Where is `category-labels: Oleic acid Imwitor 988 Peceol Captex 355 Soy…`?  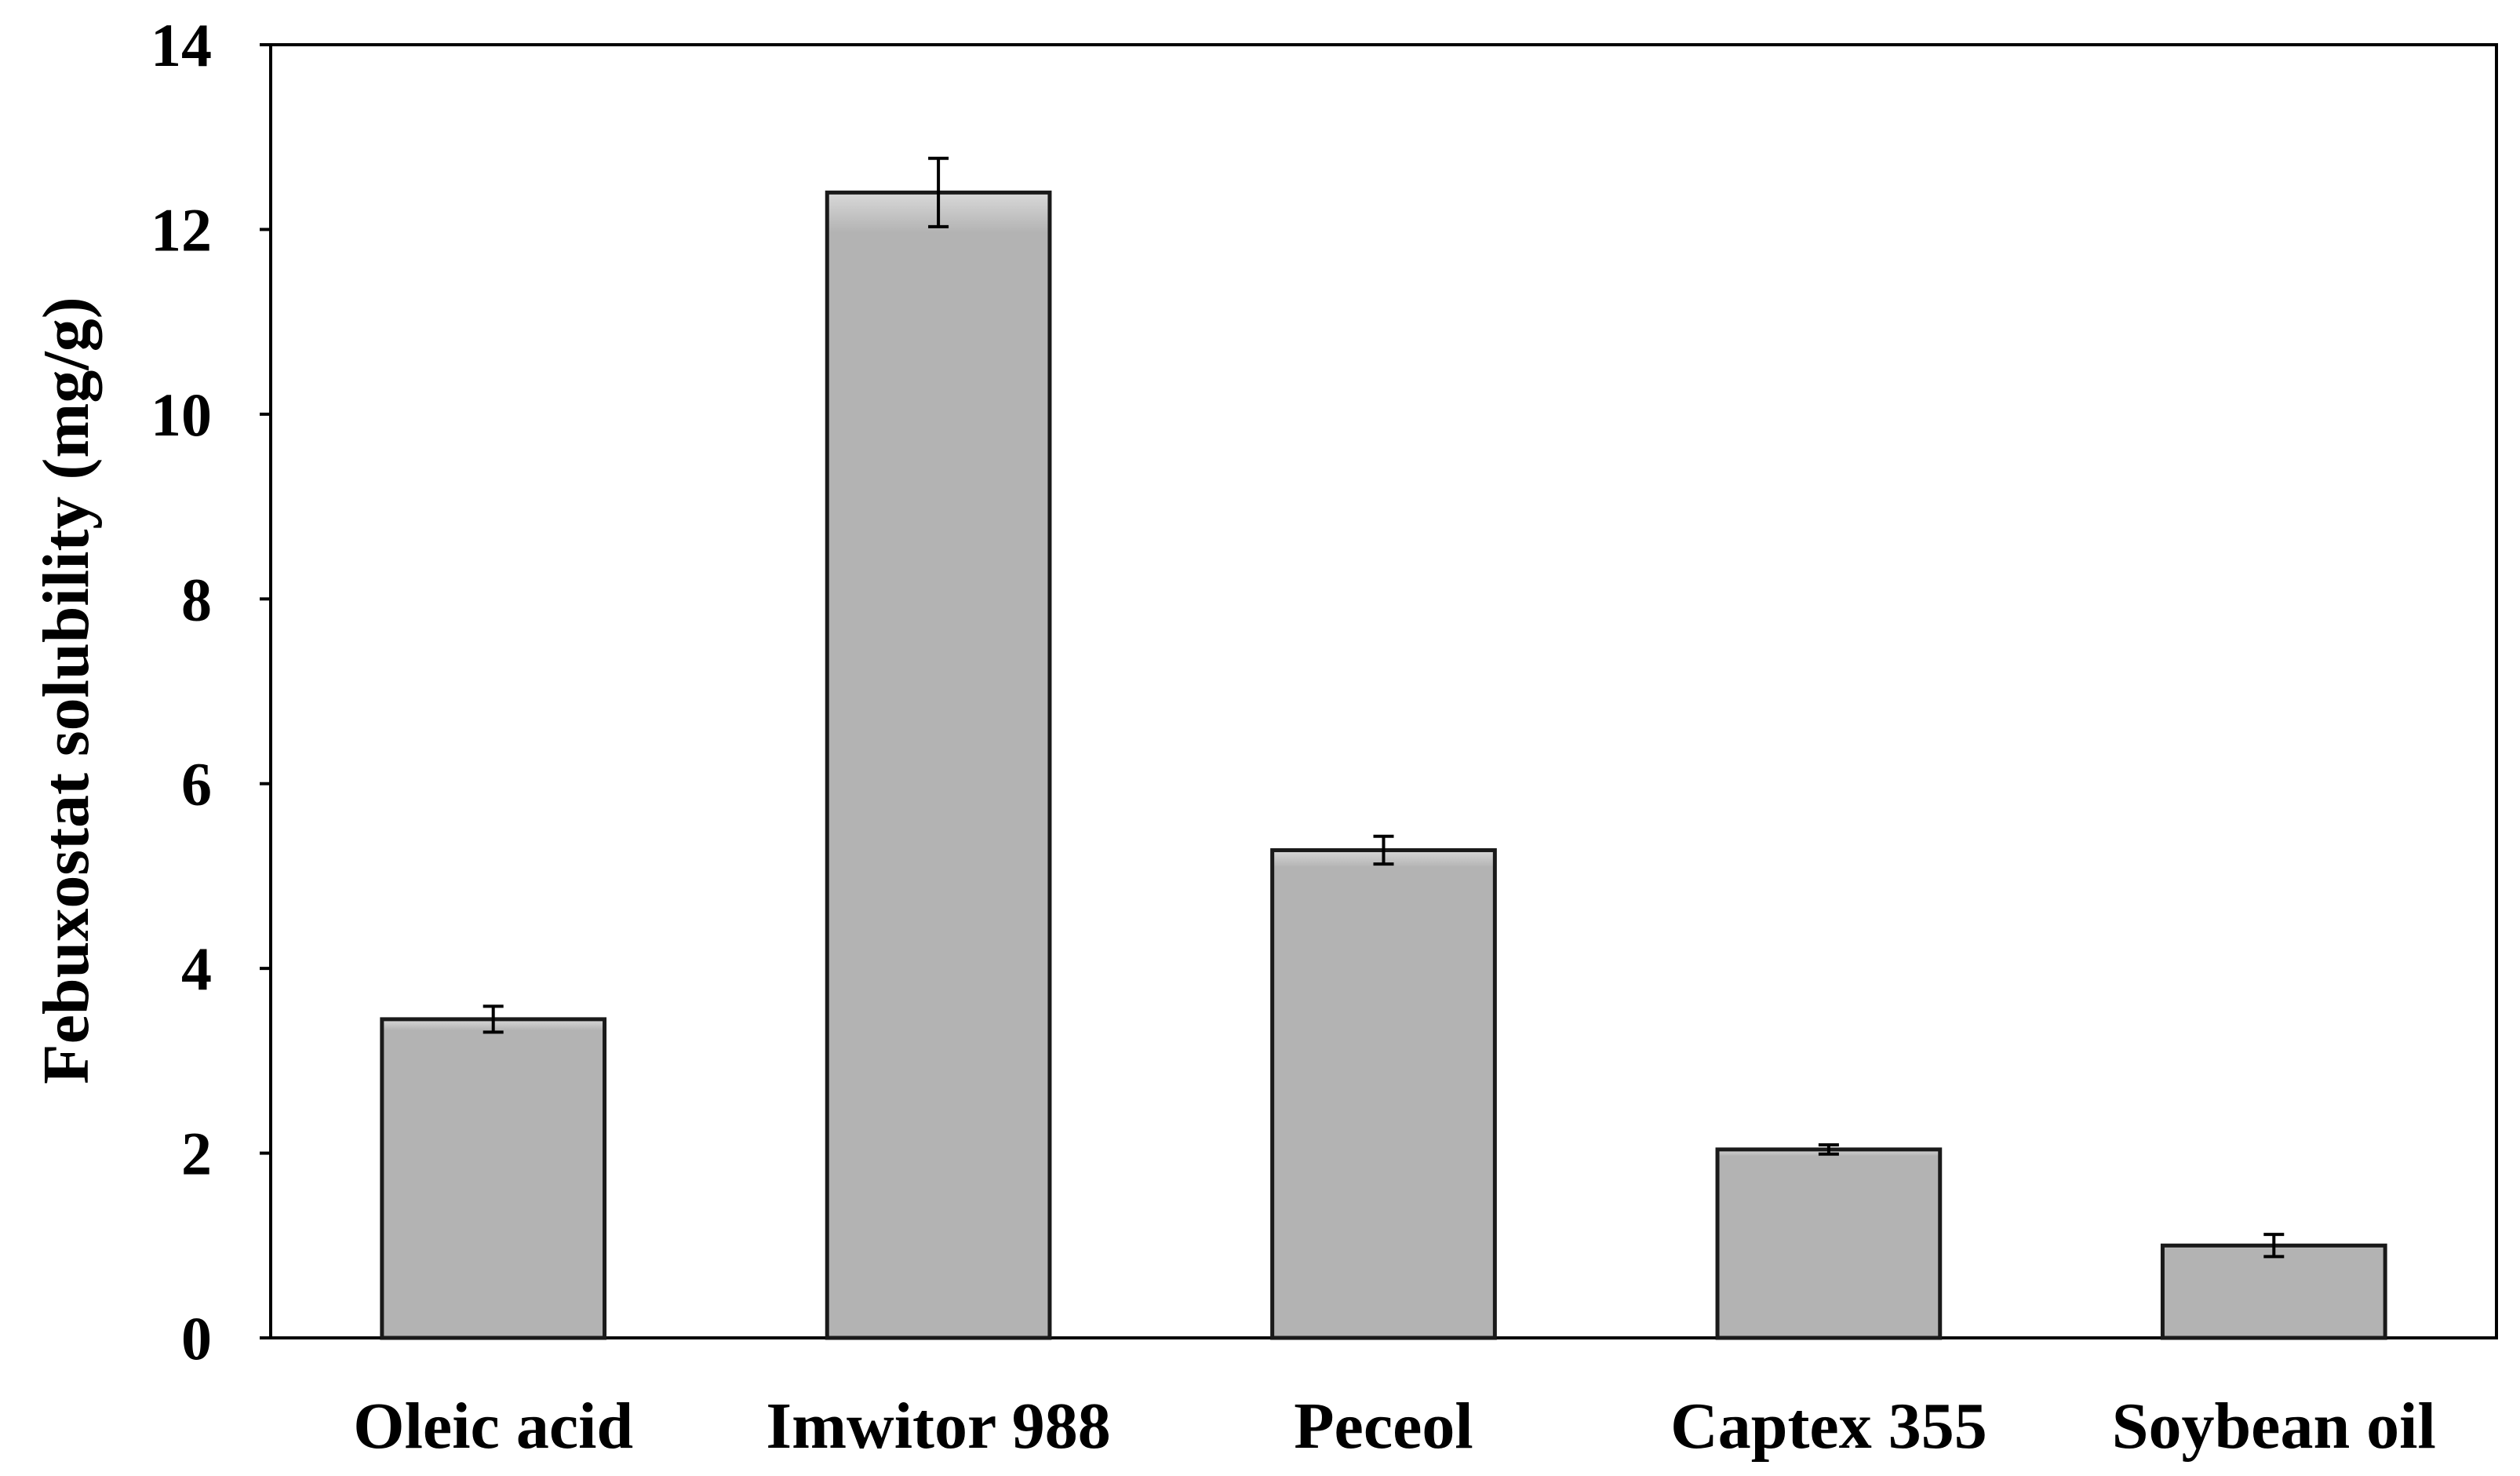 category-labels: Oleic acid Imwitor 988 Peceol Captex 355 Soy… is located at coordinates (1394, 1426).